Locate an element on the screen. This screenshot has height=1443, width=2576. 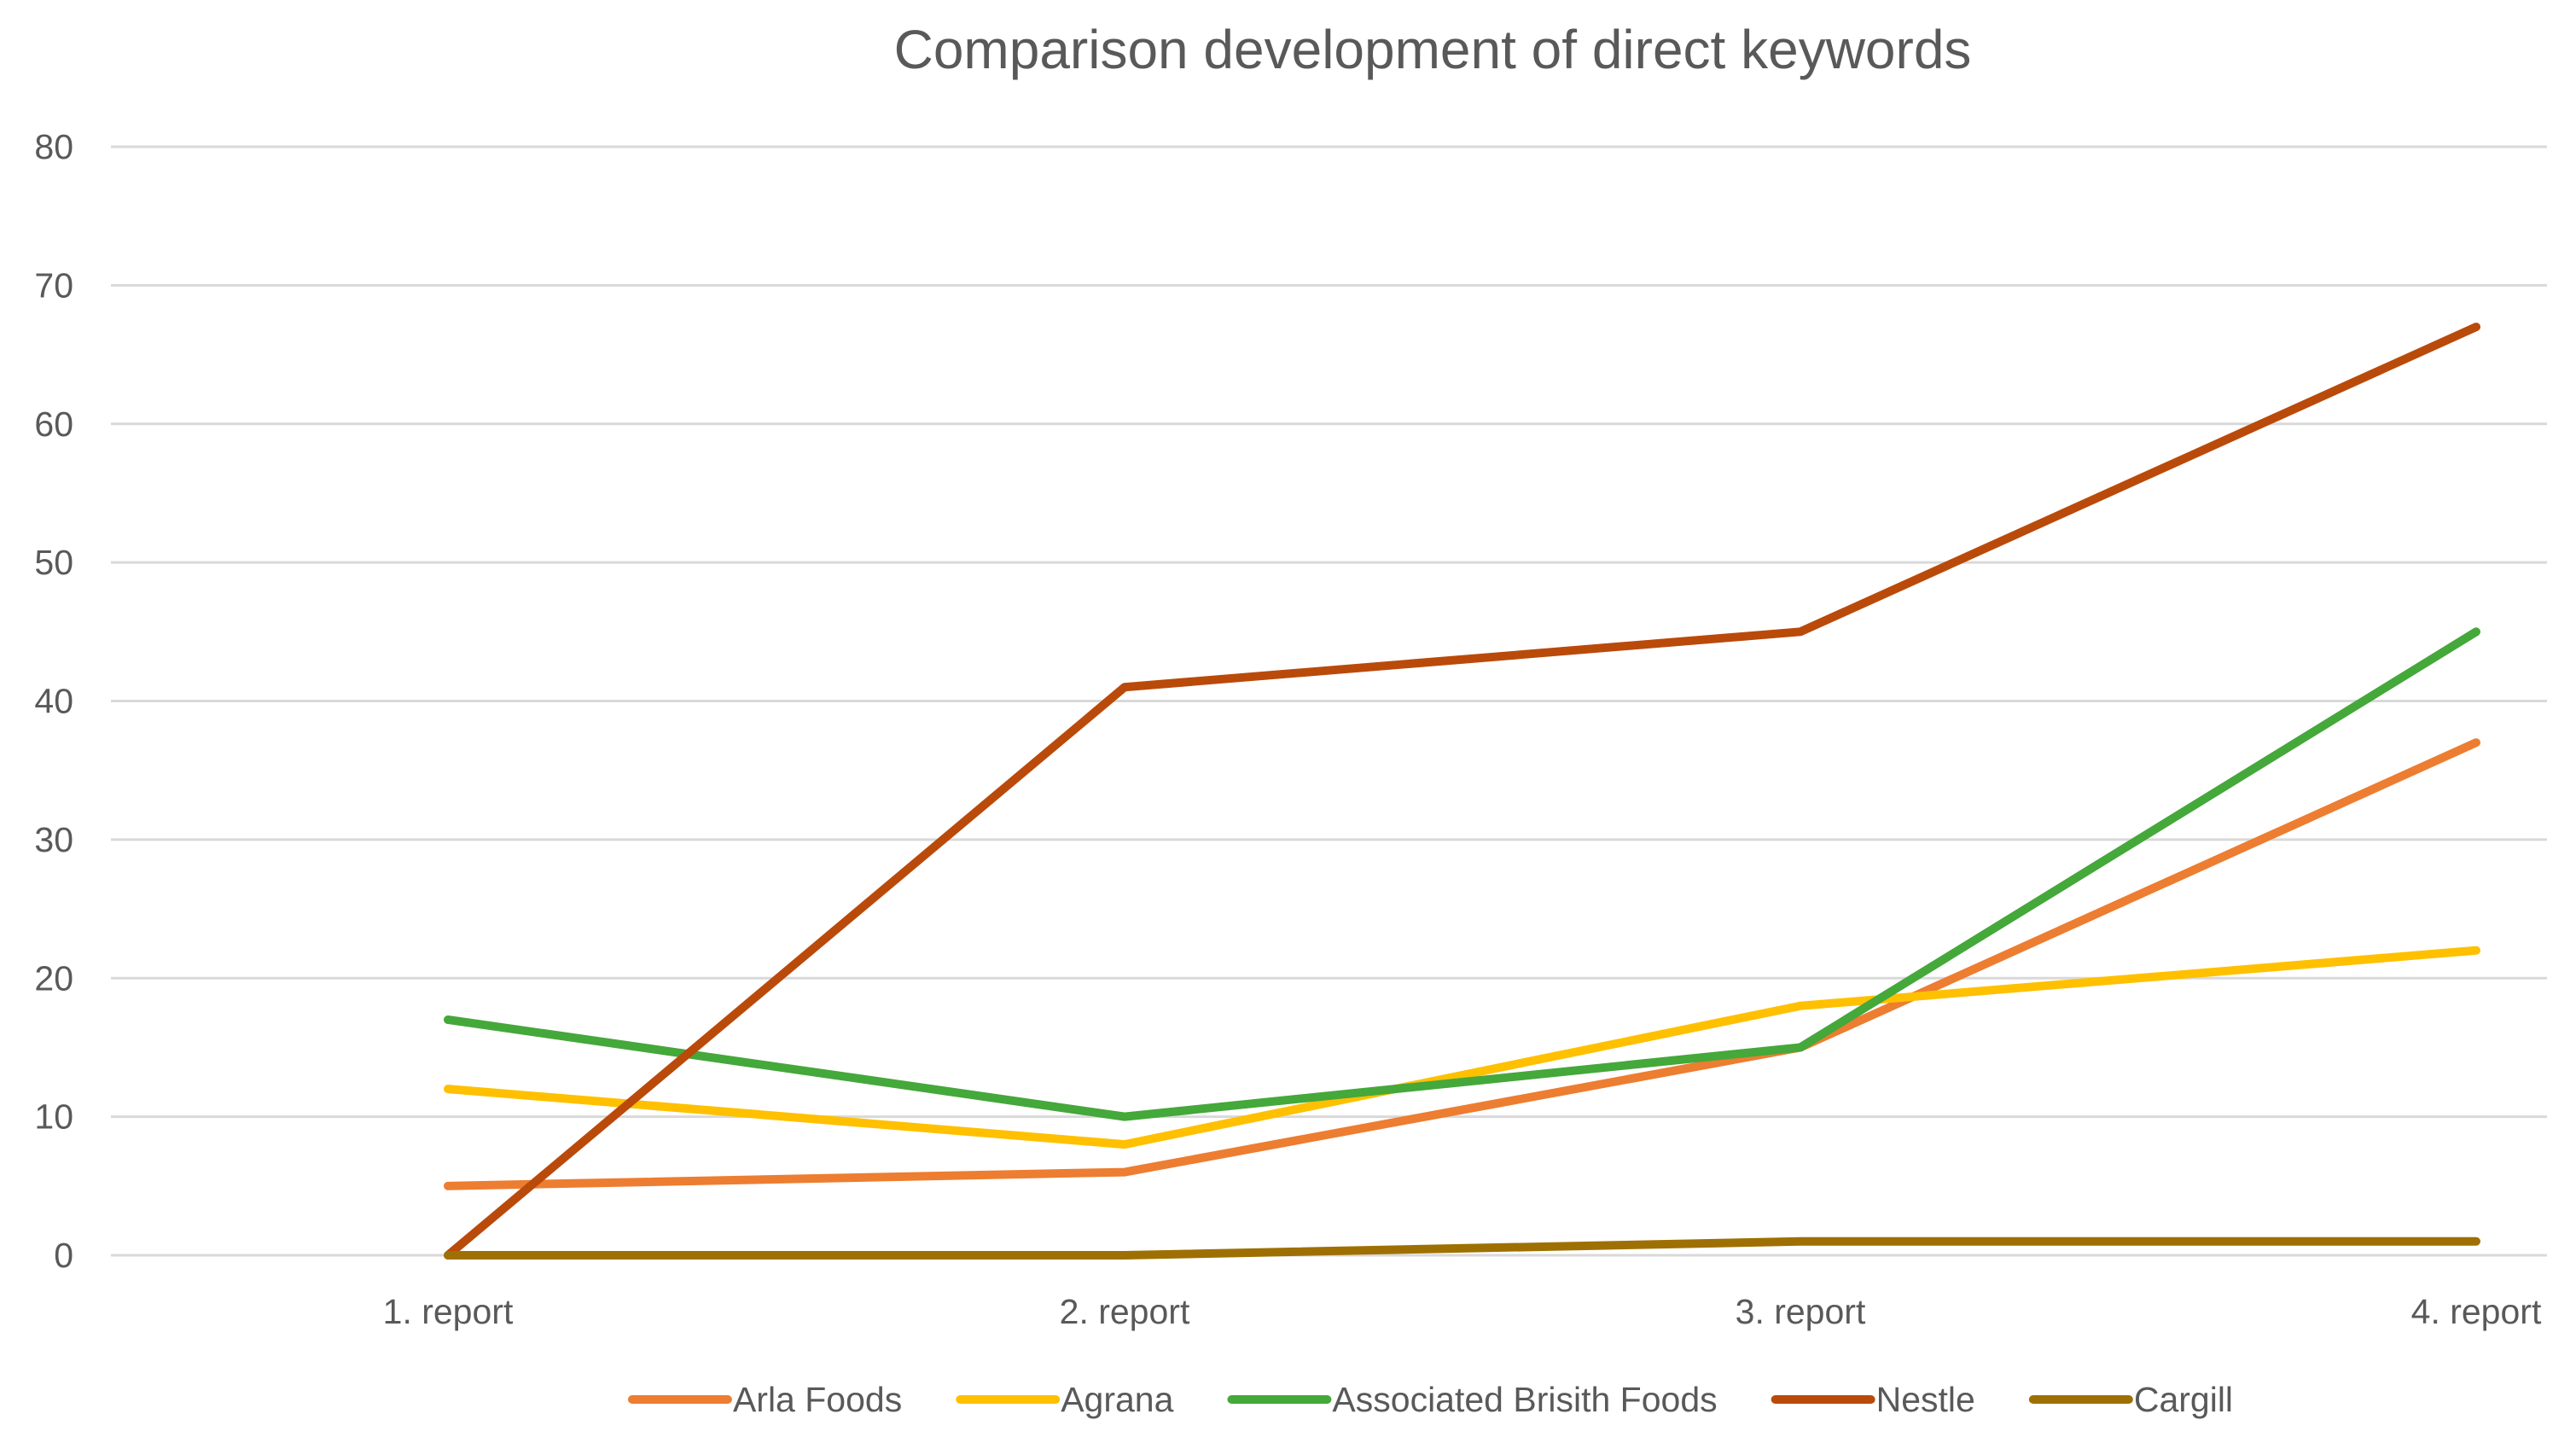
series-line-cargill is located at coordinates (1462, 1248).